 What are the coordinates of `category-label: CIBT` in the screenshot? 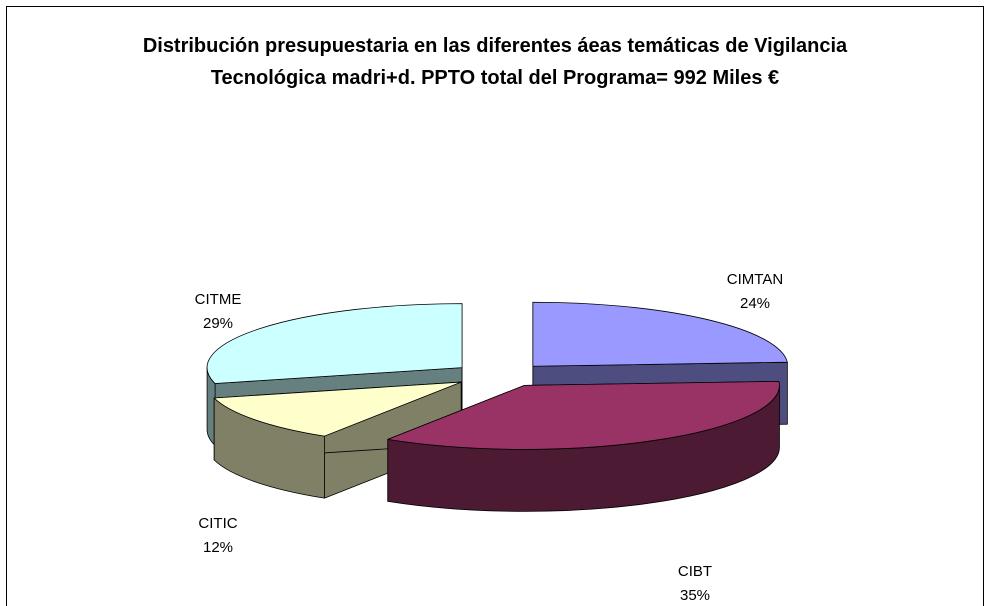 It's located at (695, 571).